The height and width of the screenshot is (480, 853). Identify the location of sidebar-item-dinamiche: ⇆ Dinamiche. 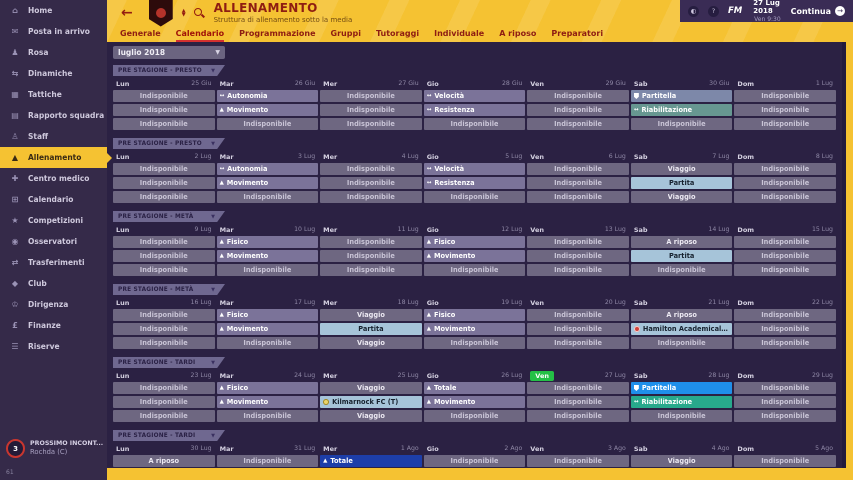
(53, 73).